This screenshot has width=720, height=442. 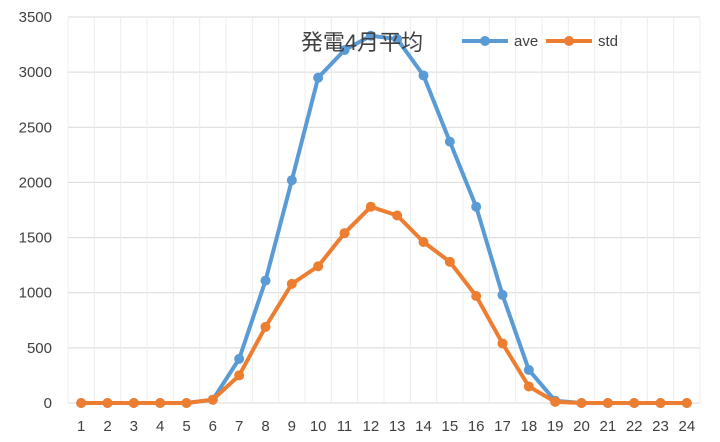 I want to click on x-tick-label: 14, so click(x=423, y=426).